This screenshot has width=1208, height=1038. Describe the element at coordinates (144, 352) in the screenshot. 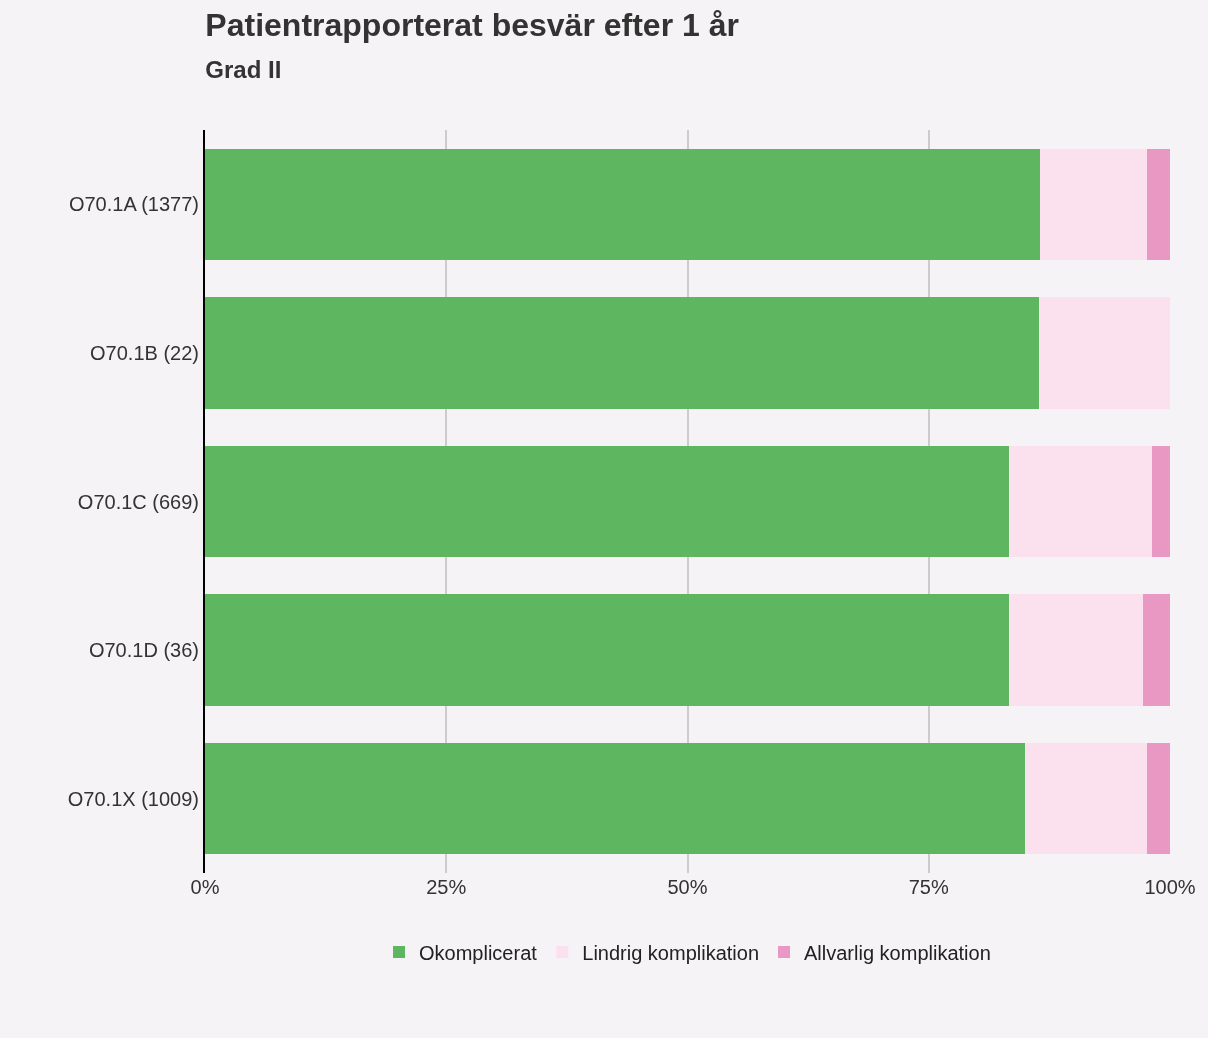

I see `y-tick-label: O70.1B (22)` at that location.